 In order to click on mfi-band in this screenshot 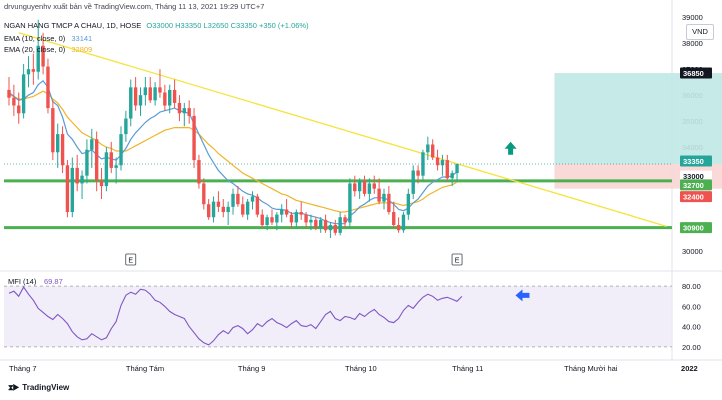, I will do `click(338, 316)`.